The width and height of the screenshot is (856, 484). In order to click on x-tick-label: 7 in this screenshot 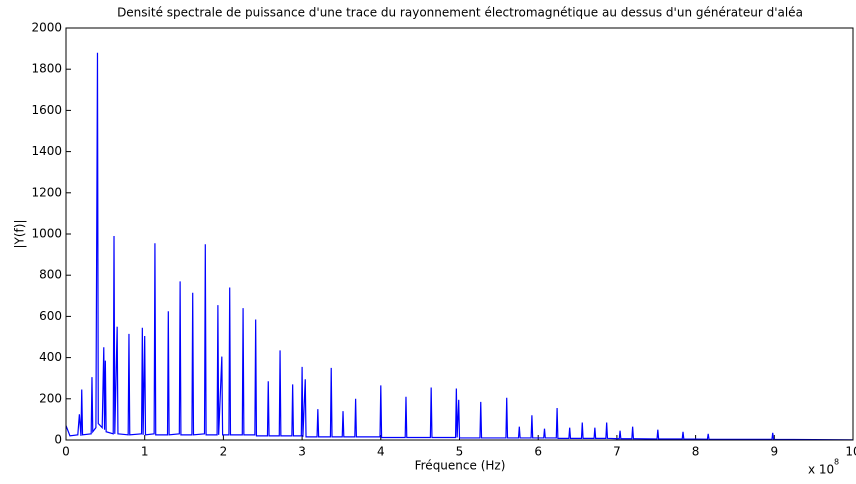, I will do `click(617, 452)`.